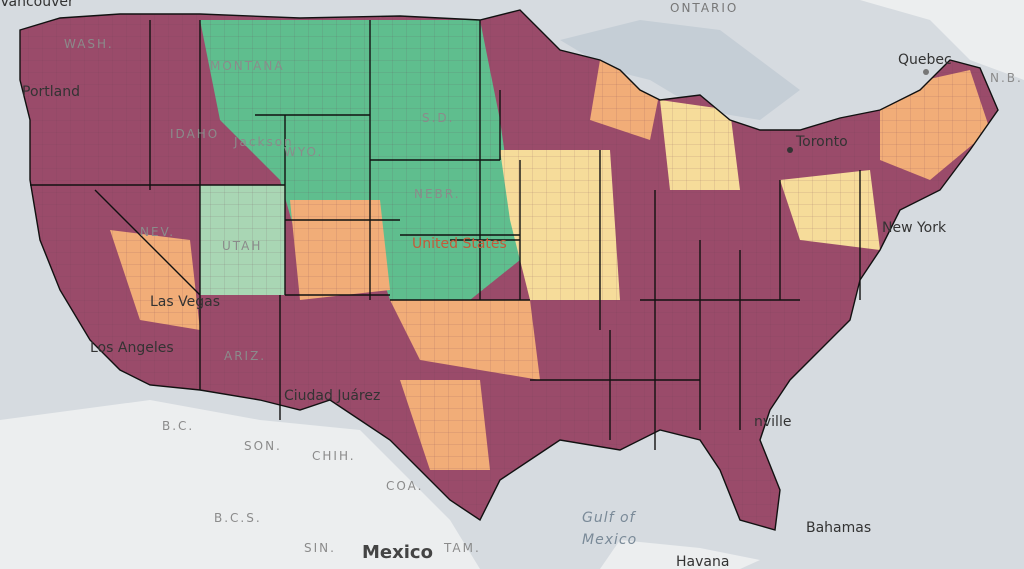  What do you see at coordinates (332, 396) in the screenshot?
I see `label-ciudad-juarez: Ciudad Juárez` at bounding box center [332, 396].